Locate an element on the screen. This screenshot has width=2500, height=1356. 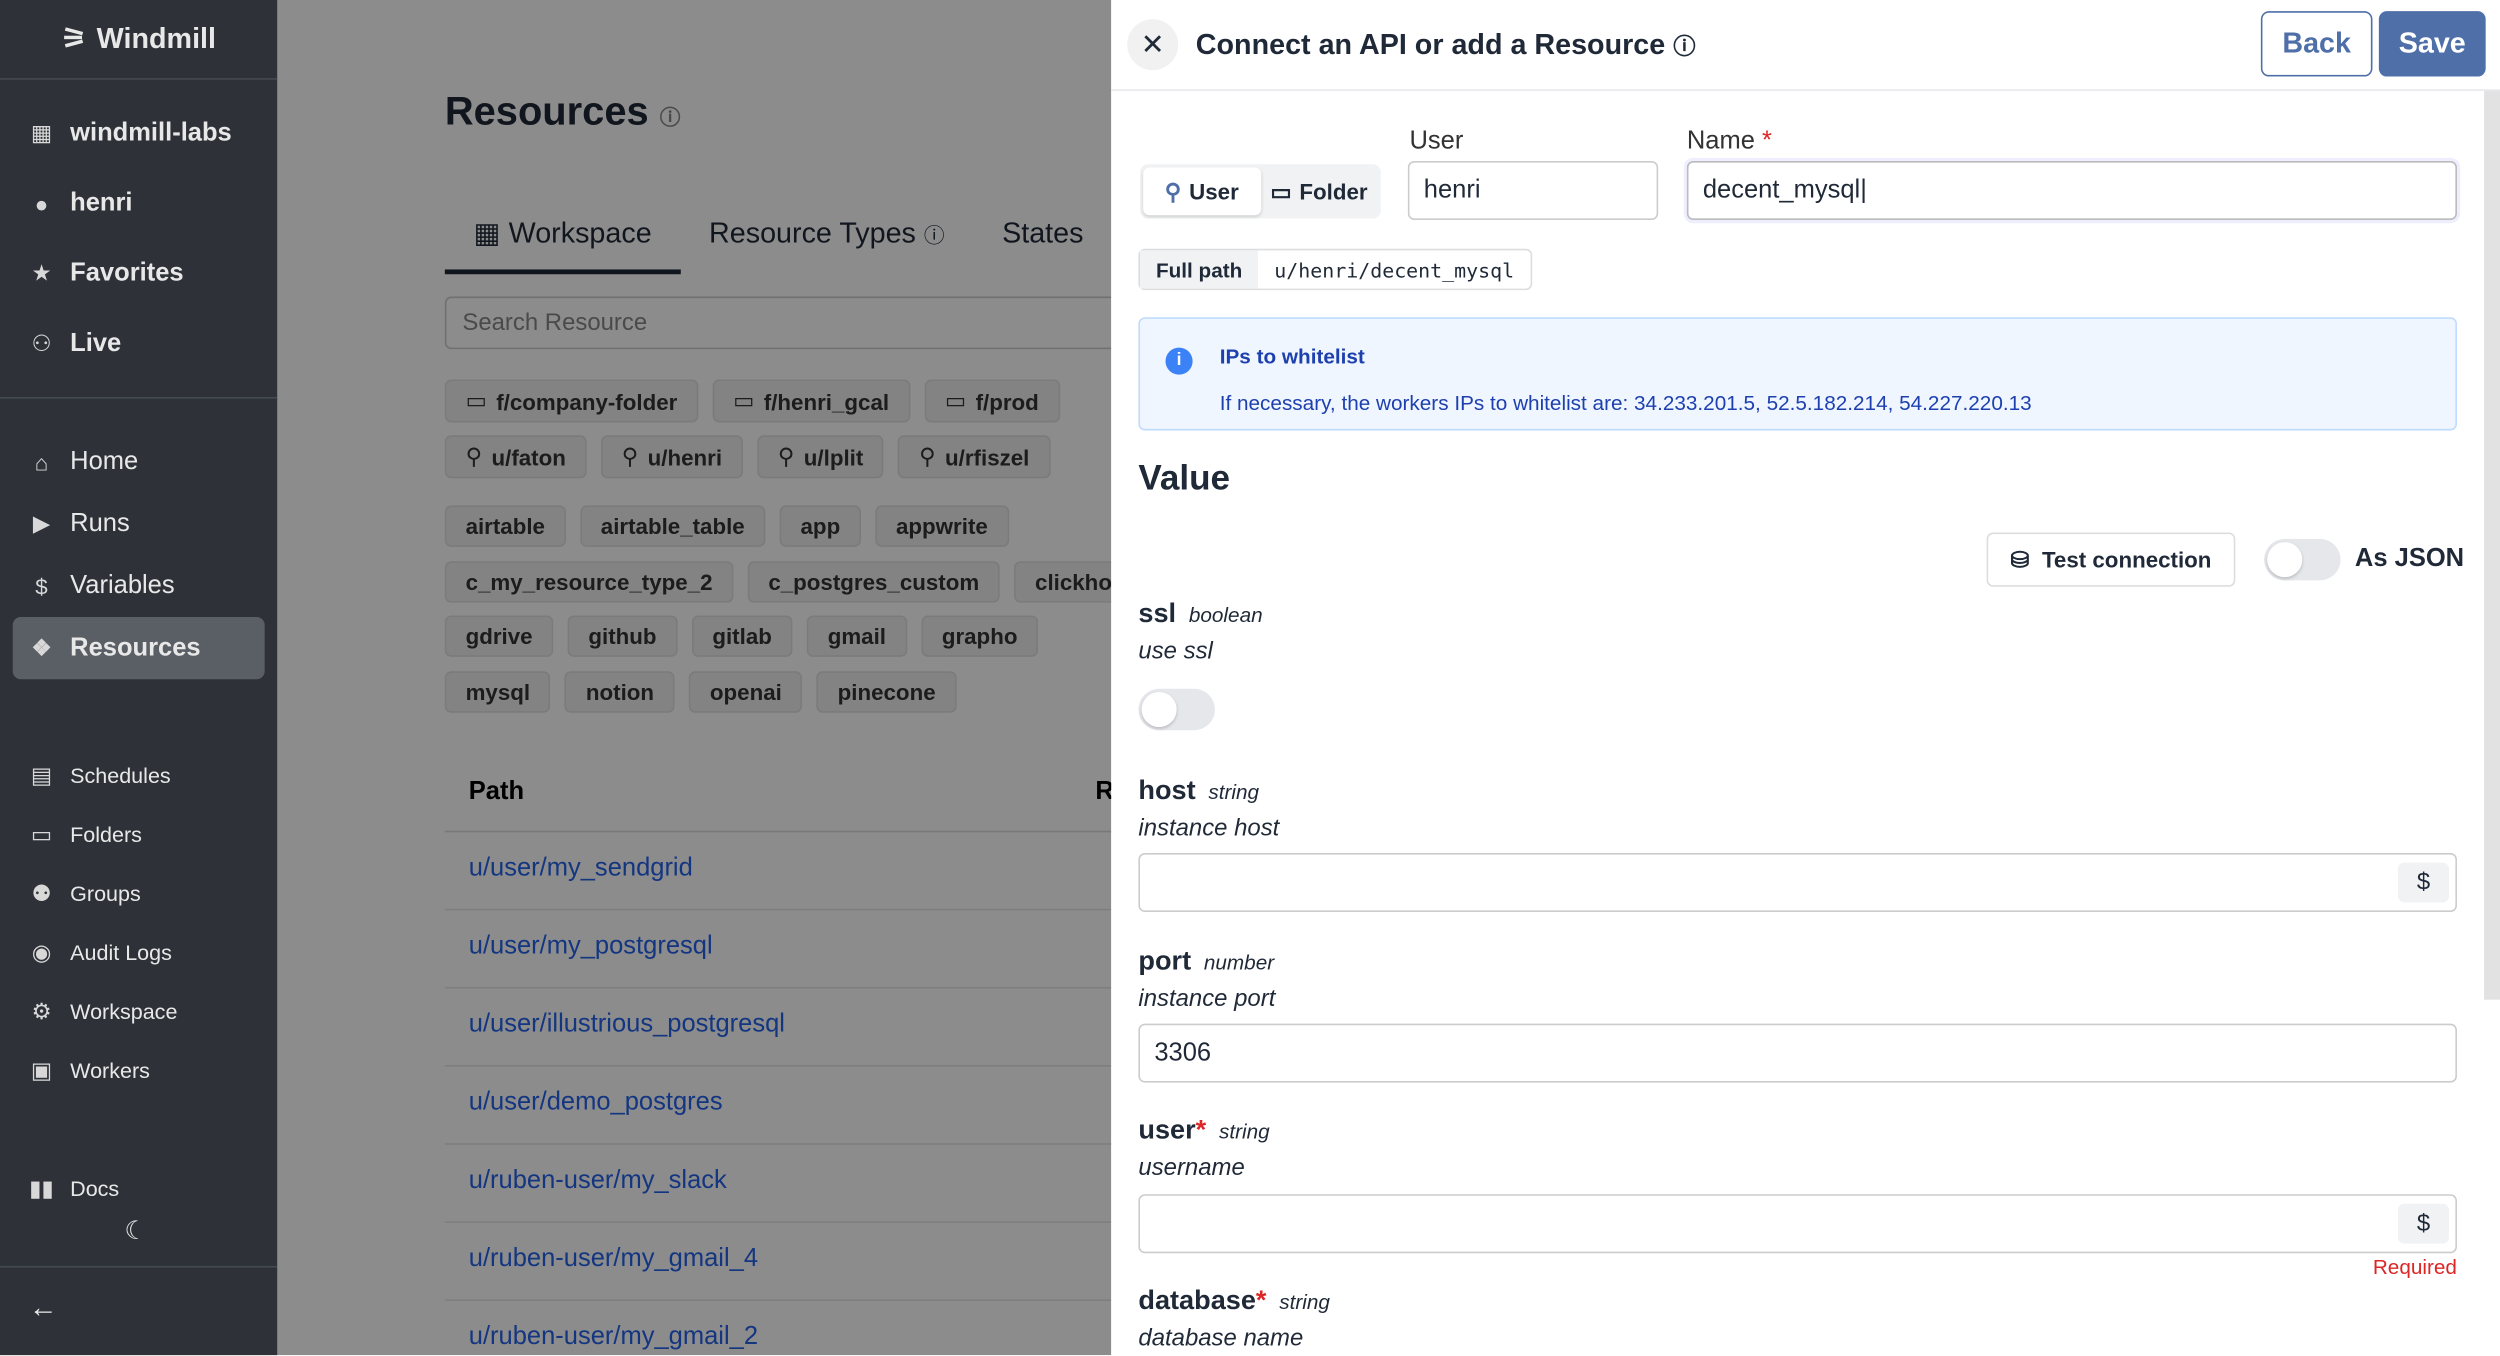
table-row: u/user/demo_postgres is located at coordinates (778, 1106).